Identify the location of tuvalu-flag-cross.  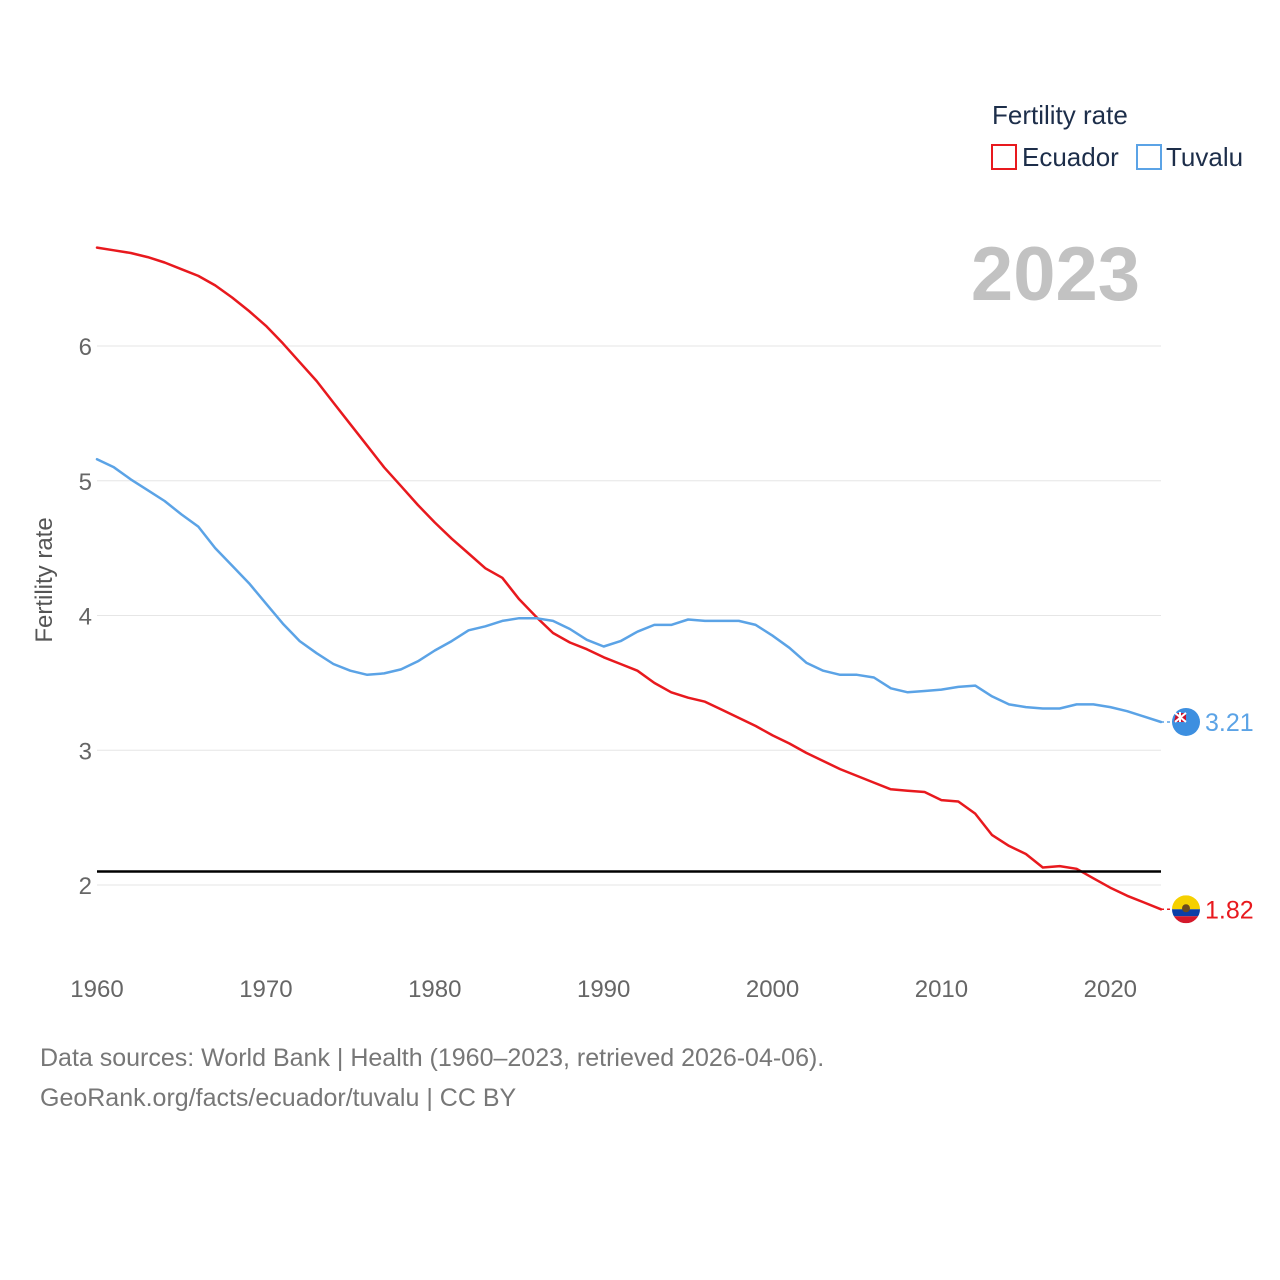
(1180, 717).